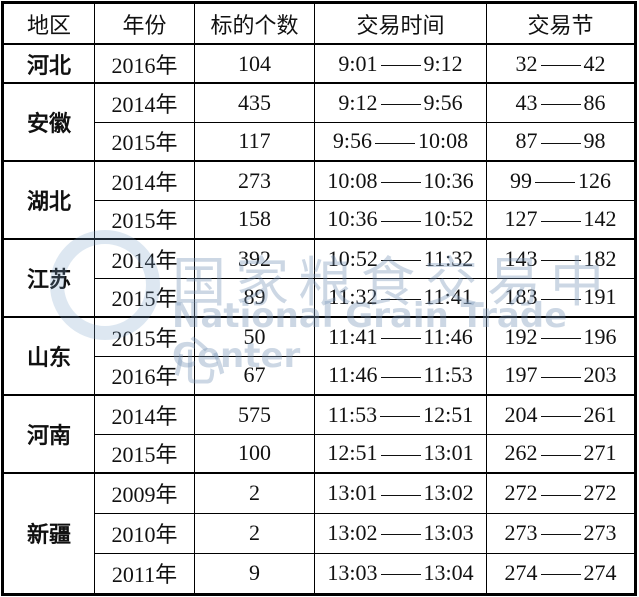 This screenshot has width=639, height=597. What do you see at coordinates (352, 572) in the screenshot?
I see `time-range-start: 13:03` at bounding box center [352, 572].